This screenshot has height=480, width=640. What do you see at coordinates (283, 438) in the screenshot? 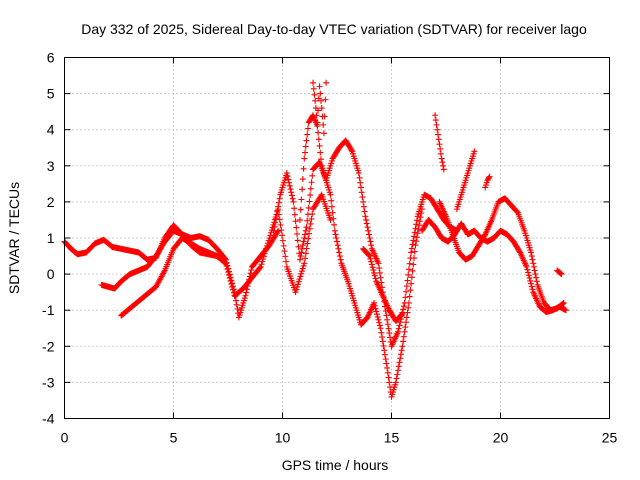
I see `x-tick-label: 10` at bounding box center [283, 438].